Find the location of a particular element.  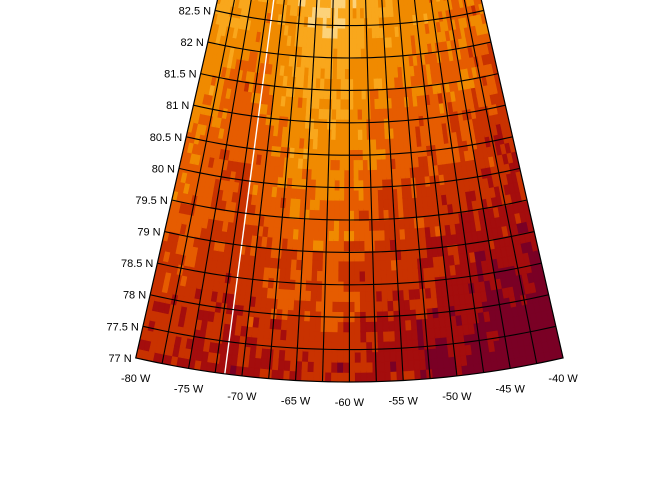

longitude-label: -80 W is located at coordinates (136, 379).